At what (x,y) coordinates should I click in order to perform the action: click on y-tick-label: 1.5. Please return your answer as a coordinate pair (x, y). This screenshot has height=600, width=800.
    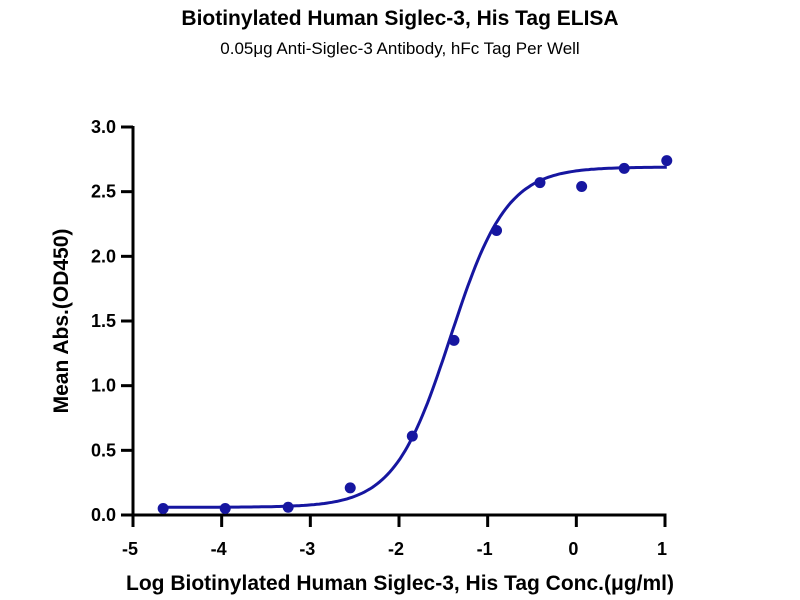
    Looking at the image, I should click on (103, 321).